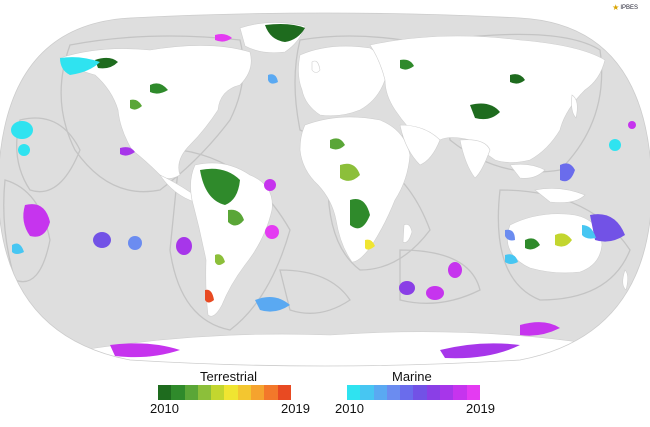 Image resolution: width=650 pixels, height=427 pixels. I want to click on terrestrial-start-year: 2010, so click(164, 408).